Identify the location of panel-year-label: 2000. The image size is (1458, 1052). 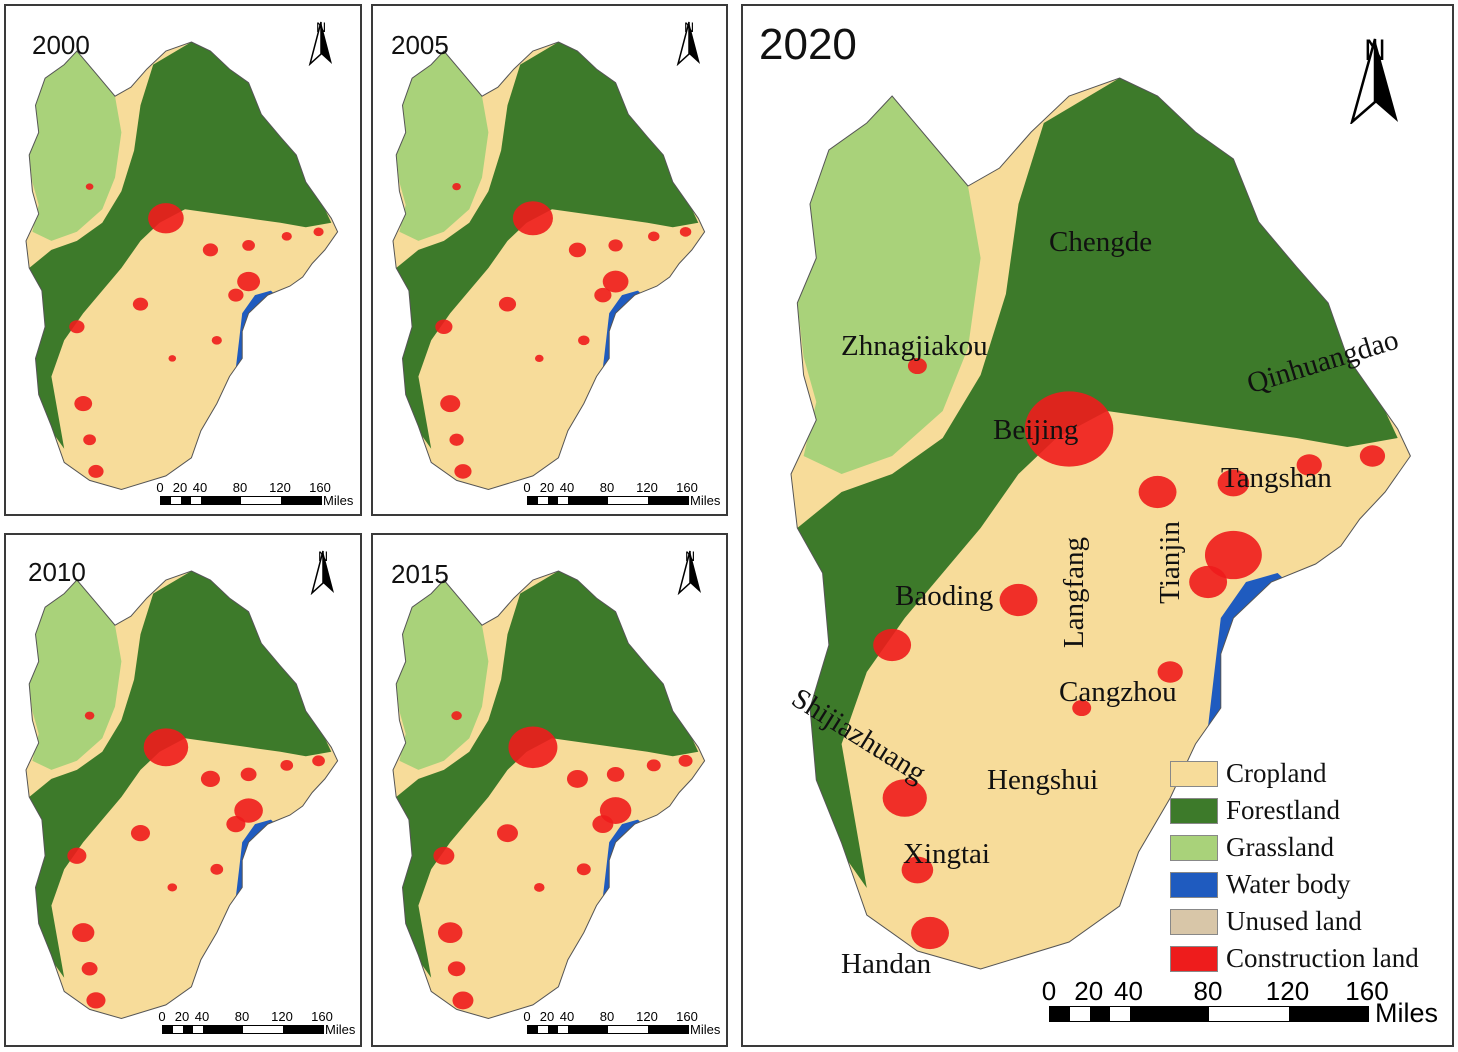
(61, 45).